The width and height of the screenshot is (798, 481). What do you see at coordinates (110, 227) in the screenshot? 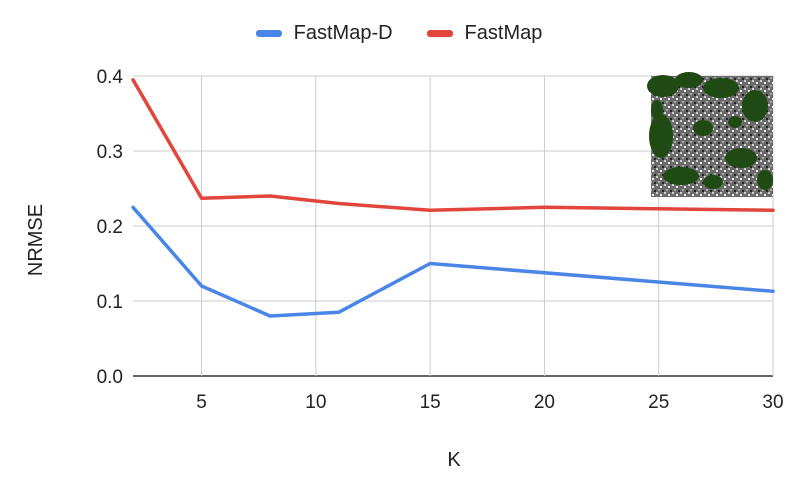
I see `y-tick-label: 0.2` at bounding box center [110, 227].